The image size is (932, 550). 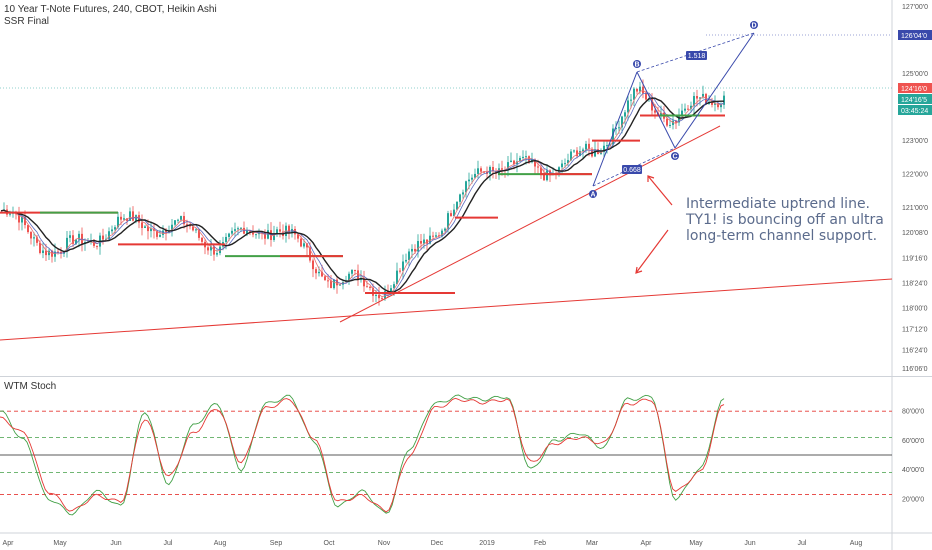 I want to click on pattern-point-label: B, so click(x=636, y=65).